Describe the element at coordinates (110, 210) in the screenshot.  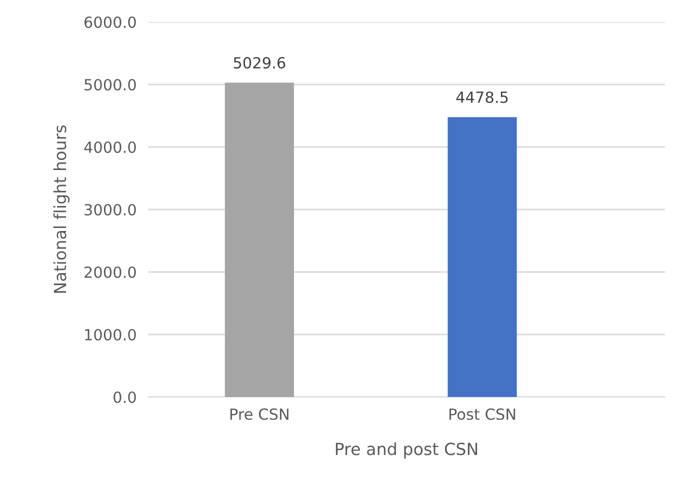
I see `y-tick-label: 3000.0` at that location.